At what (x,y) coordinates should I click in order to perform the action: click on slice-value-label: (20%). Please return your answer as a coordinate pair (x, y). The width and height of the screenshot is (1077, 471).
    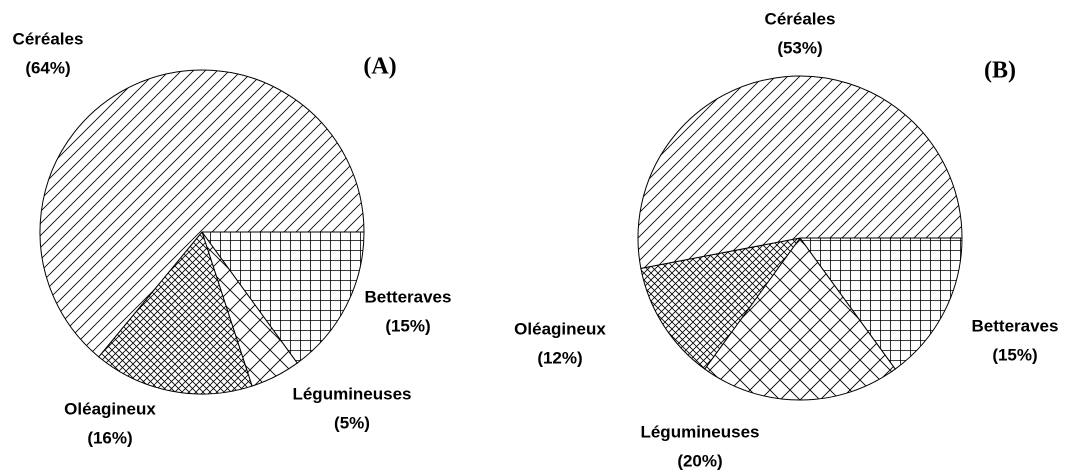
    Looking at the image, I should click on (699, 460).